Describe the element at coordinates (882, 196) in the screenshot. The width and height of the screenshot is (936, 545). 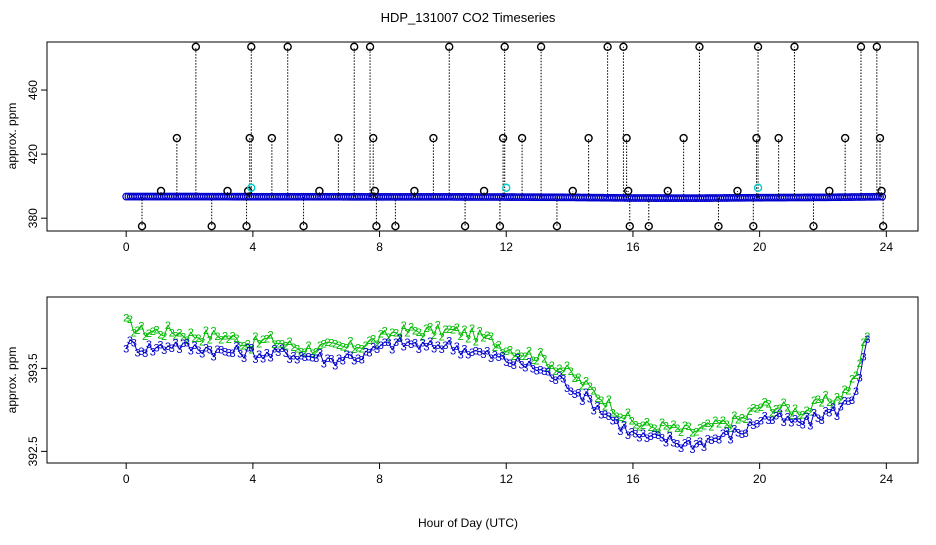
I see `main-point` at that location.